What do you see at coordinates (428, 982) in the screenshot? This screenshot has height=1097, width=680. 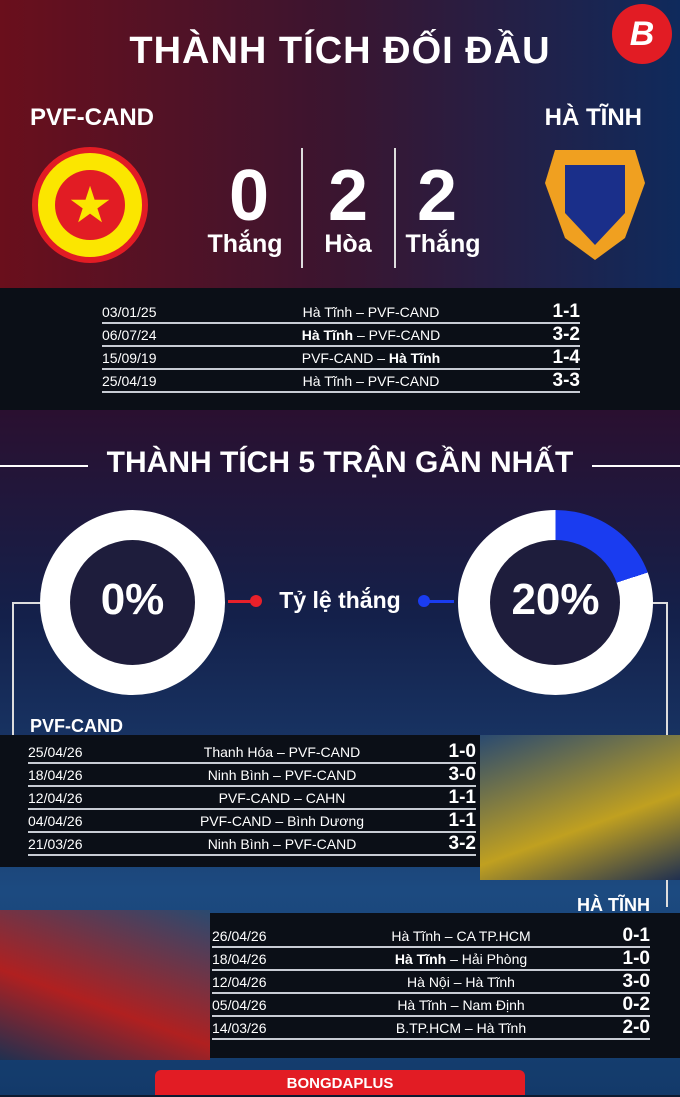 I see `home-team: Hà Nội` at bounding box center [428, 982].